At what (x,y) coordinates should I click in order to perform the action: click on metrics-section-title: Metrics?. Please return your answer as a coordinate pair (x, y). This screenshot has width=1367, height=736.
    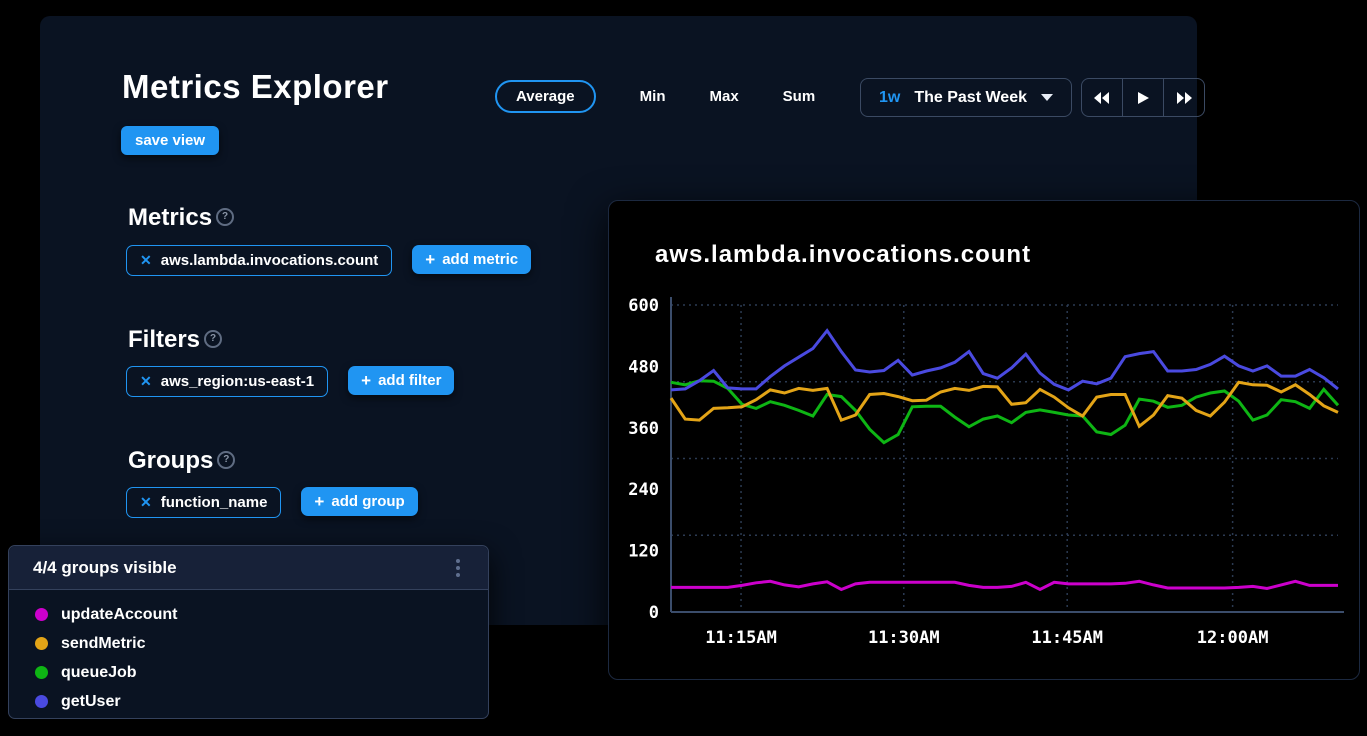
    Looking at the image, I should click on (181, 218).